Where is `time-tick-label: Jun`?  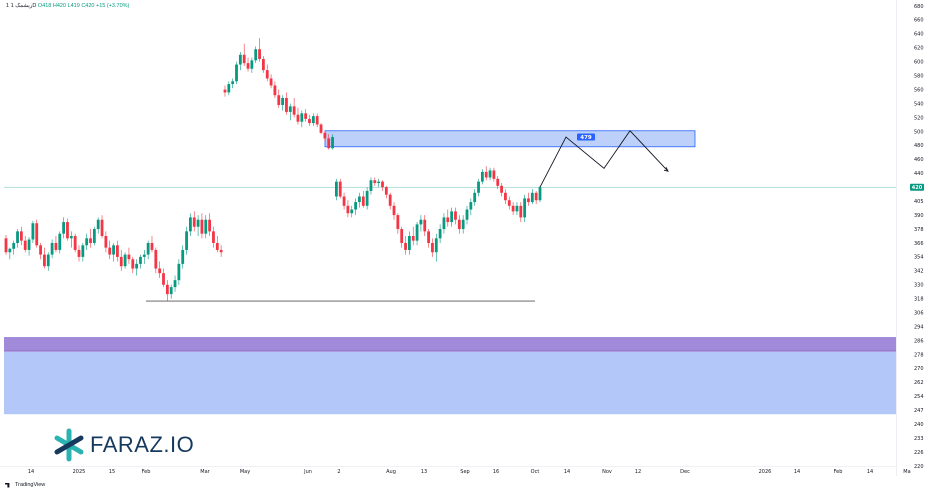 time-tick-label: Jun is located at coordinates (307, 472).